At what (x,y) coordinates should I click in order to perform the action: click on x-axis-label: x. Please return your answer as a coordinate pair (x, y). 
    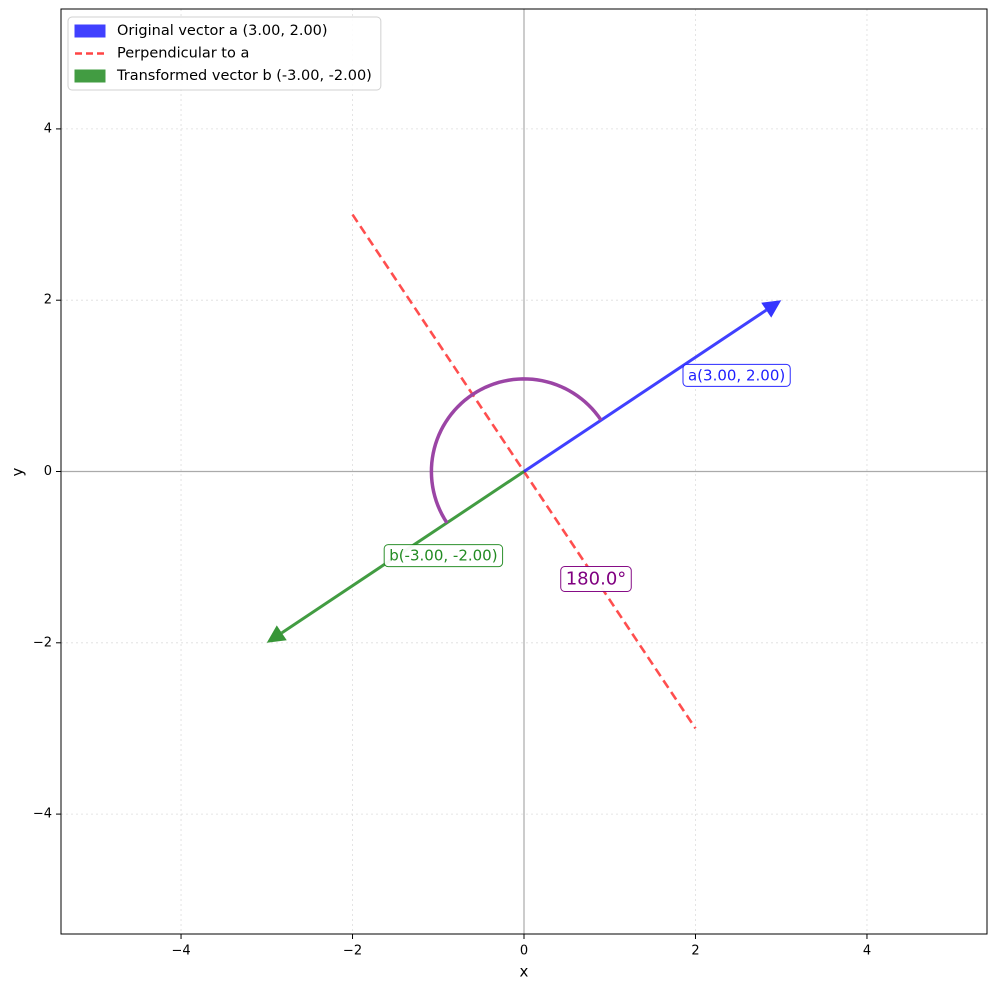
    Looking at the image, I should click on (524, 972).